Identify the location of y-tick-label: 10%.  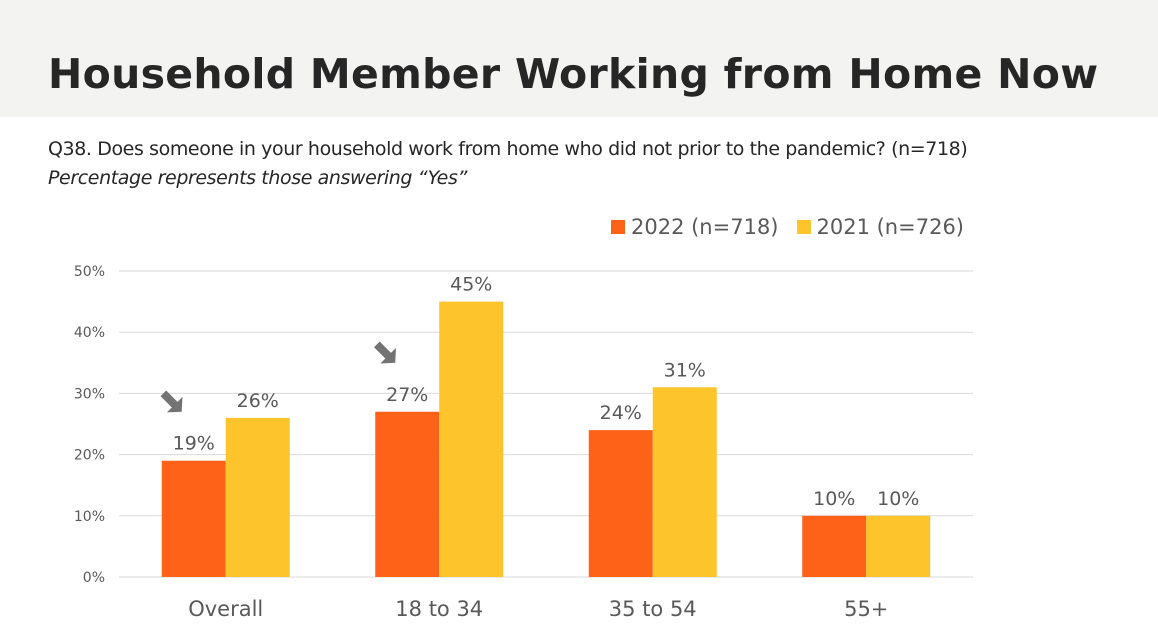
(89, 517).